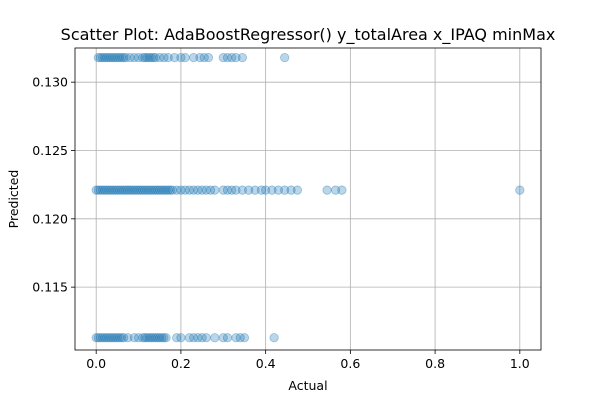 The height and width of the screenshot is (400, 600). Describe the element at coordinates (266, 363) in the screenshot. I see `x-tick-label: 0.4` at that location.